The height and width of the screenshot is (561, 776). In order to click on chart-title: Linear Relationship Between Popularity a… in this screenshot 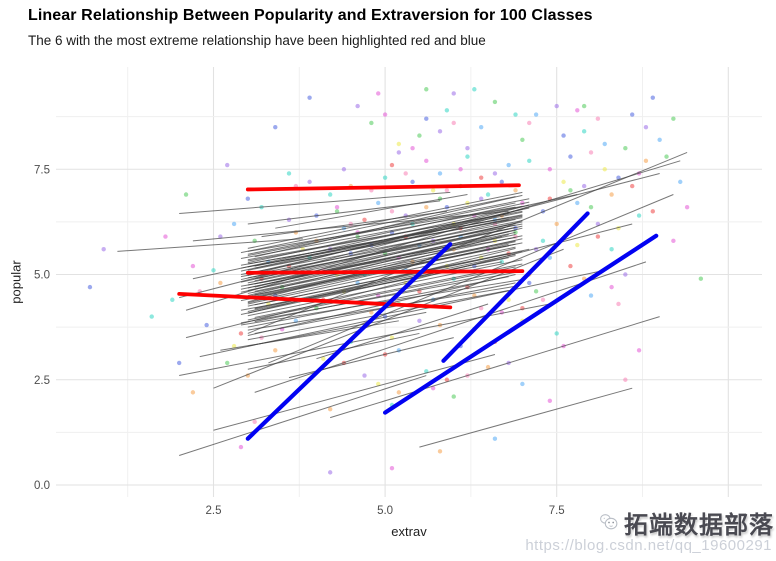, I will do `click(310, 15)`.